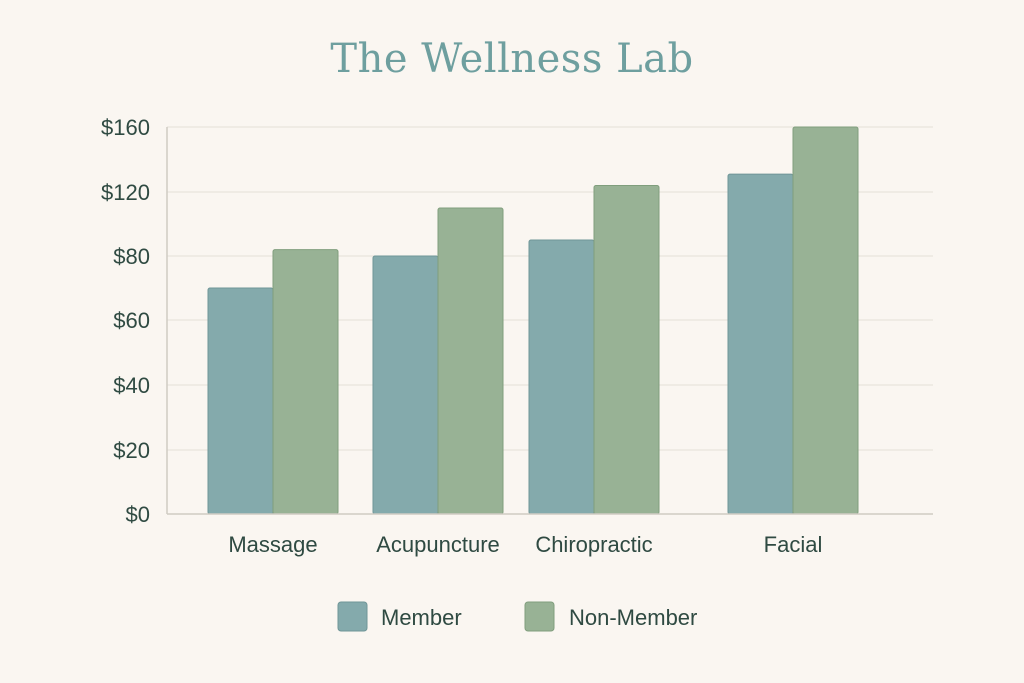 Image resolution: width=1024 pixels, height=683 pixels. Describe the element at coordinates (421, 617) in the screenshot. I see `legend-label: Member` at that location.